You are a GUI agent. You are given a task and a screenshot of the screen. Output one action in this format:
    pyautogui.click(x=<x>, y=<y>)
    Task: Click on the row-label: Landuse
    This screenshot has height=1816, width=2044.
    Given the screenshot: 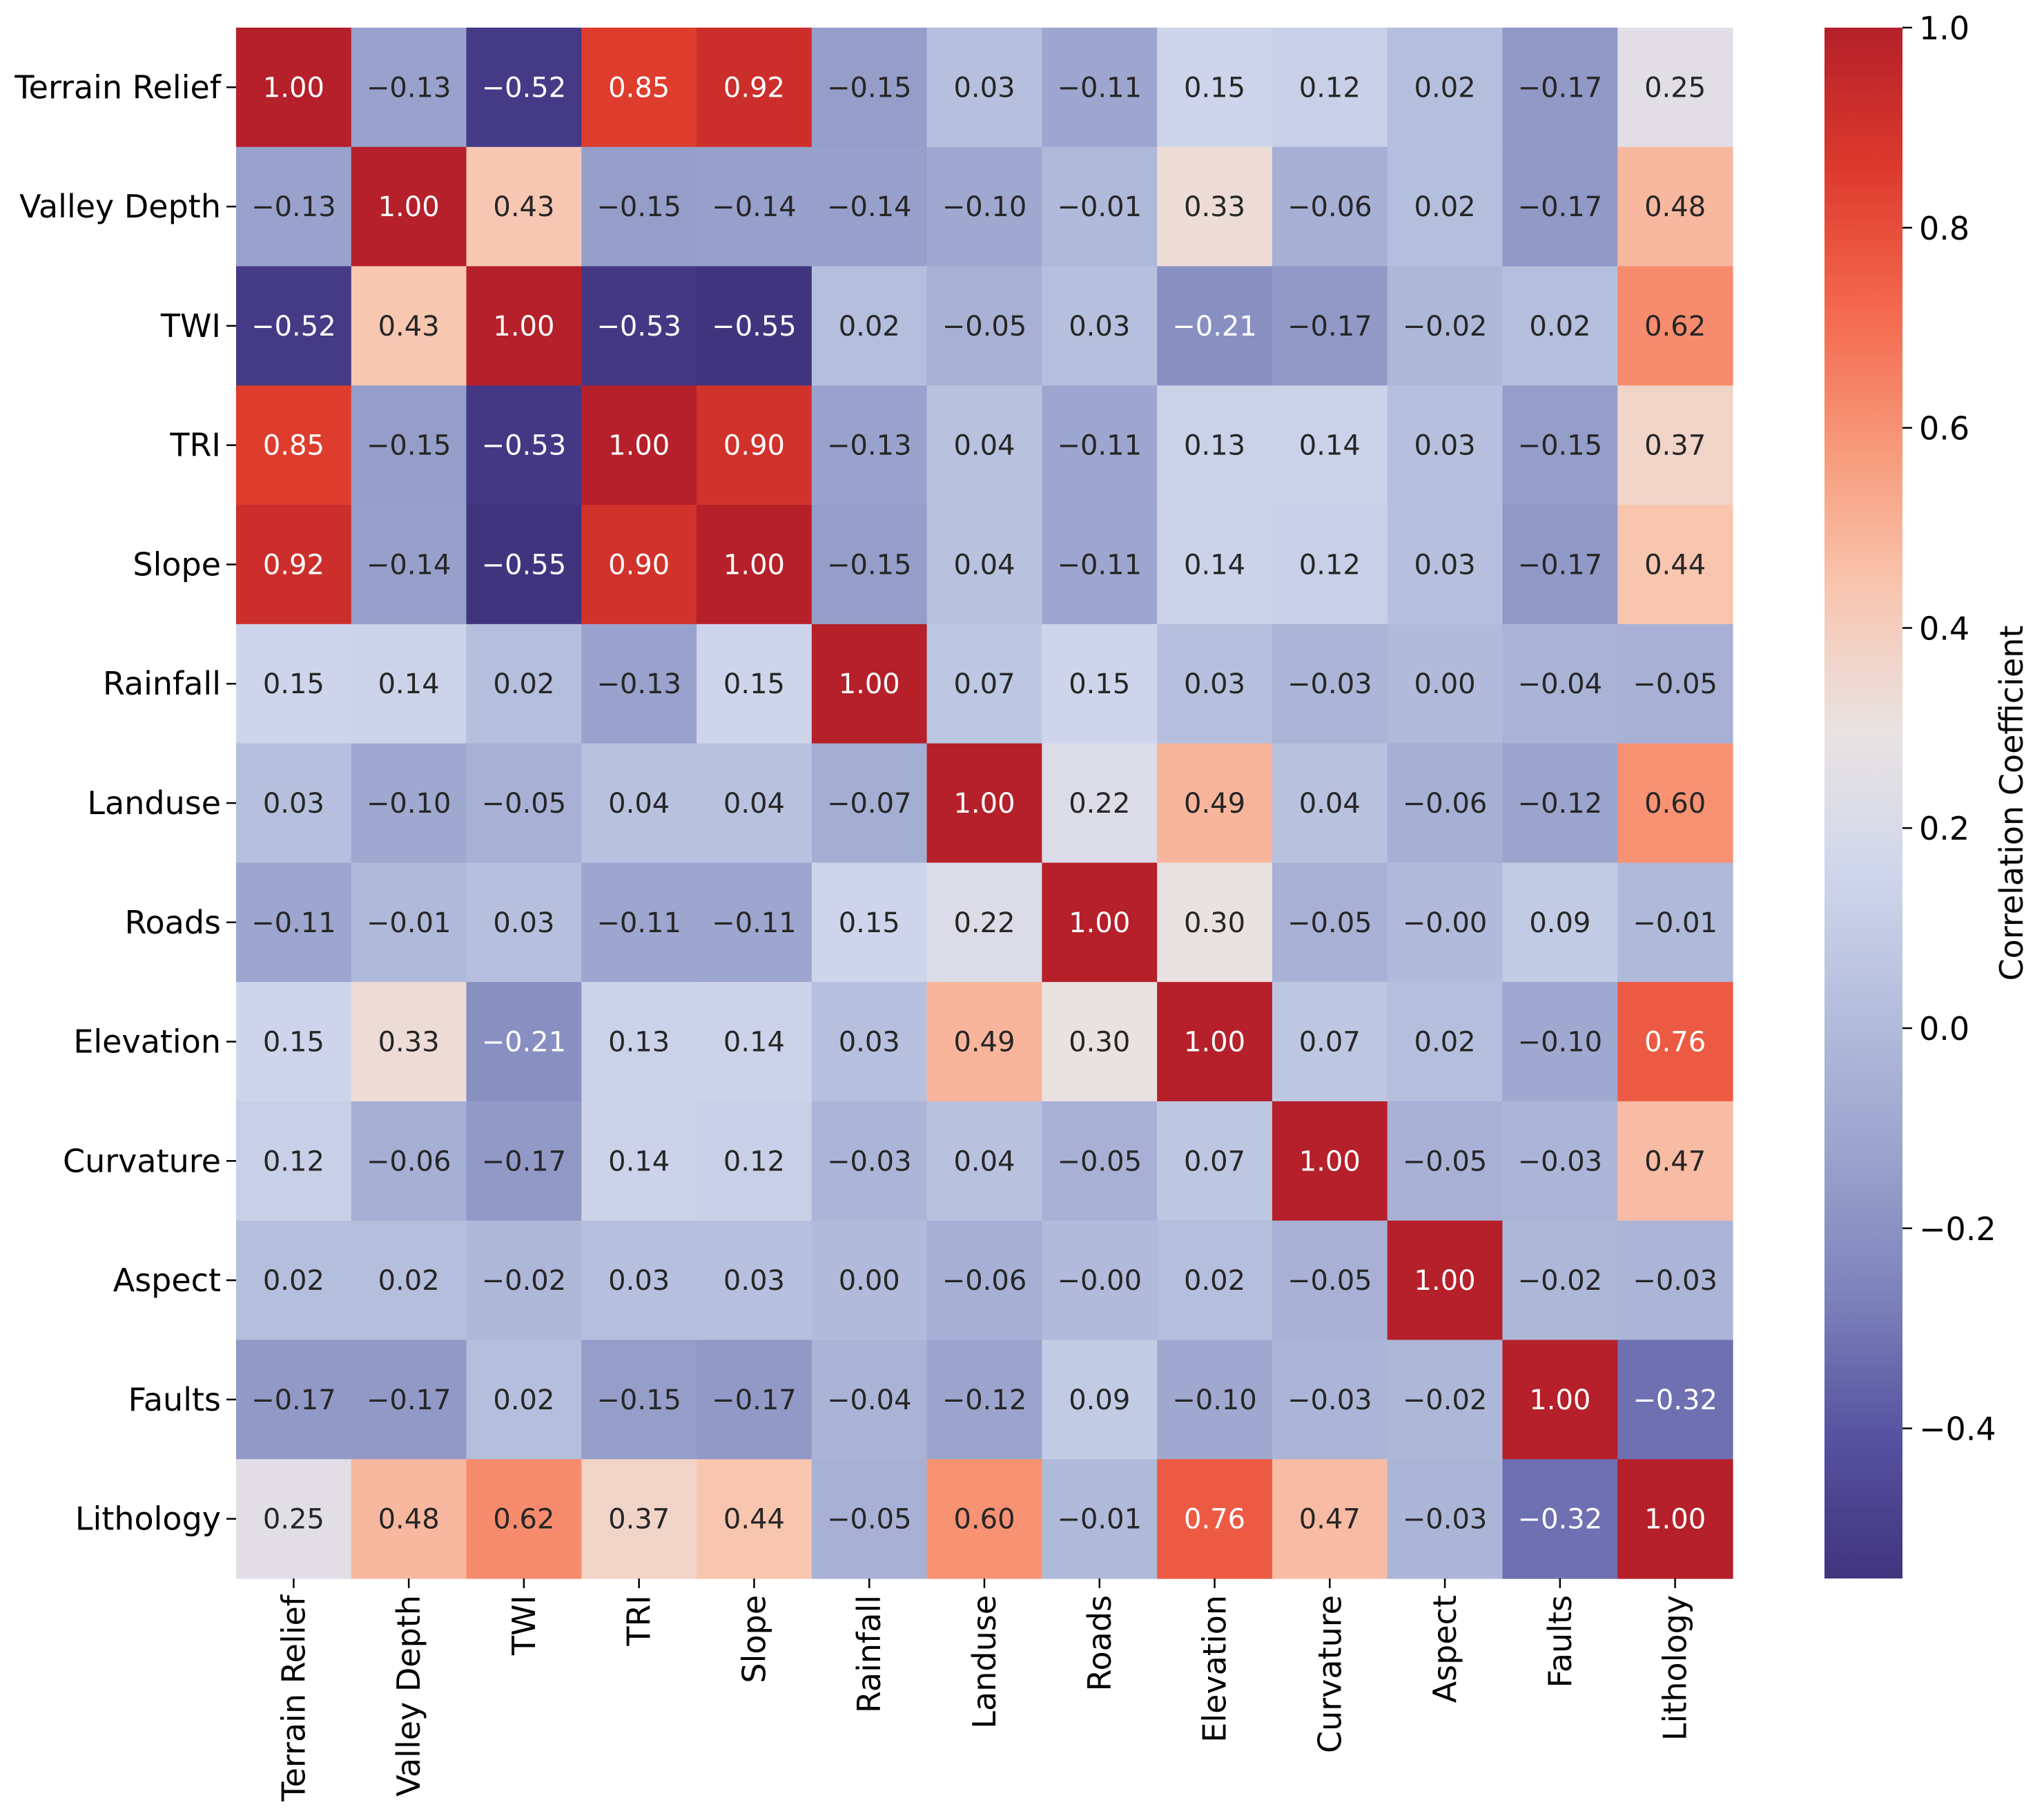 What is the action you would take?
    pyautogui.click(x=154, y=803)
    